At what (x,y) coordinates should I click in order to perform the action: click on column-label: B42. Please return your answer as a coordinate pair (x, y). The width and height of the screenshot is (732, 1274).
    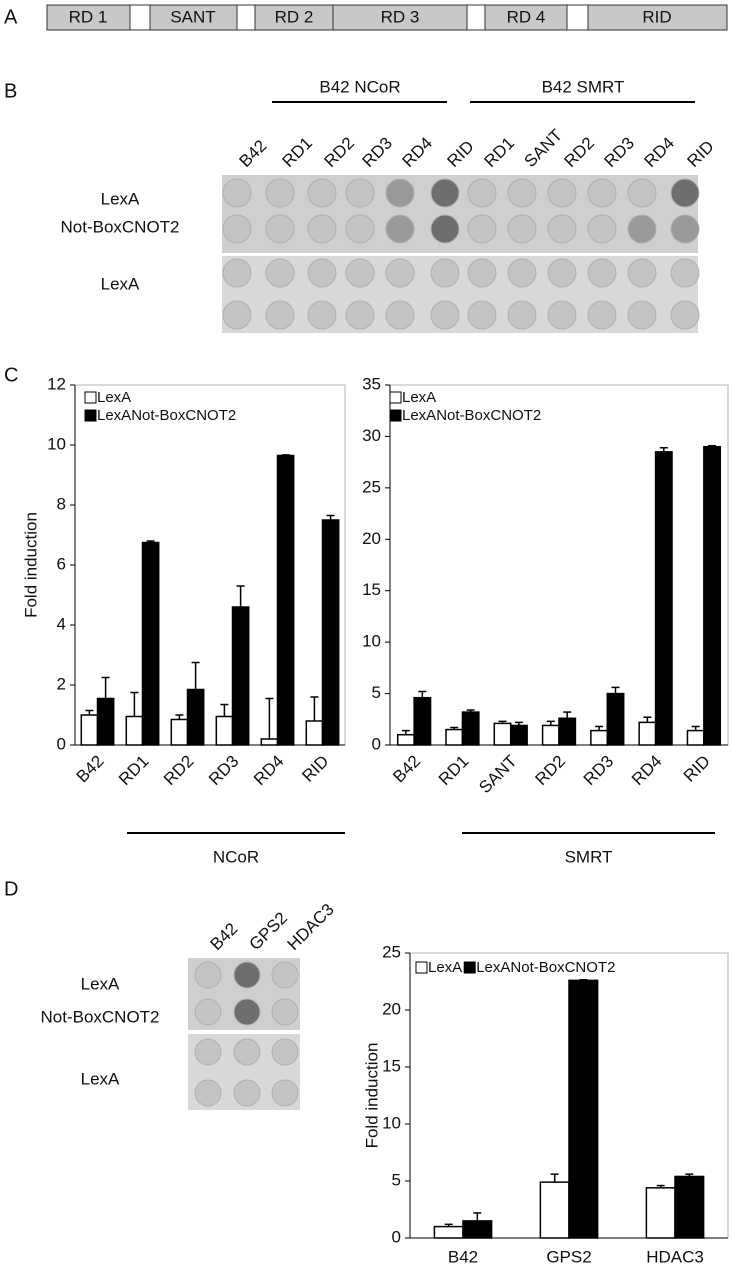
    Looking at the image, I should click on (253, 153).